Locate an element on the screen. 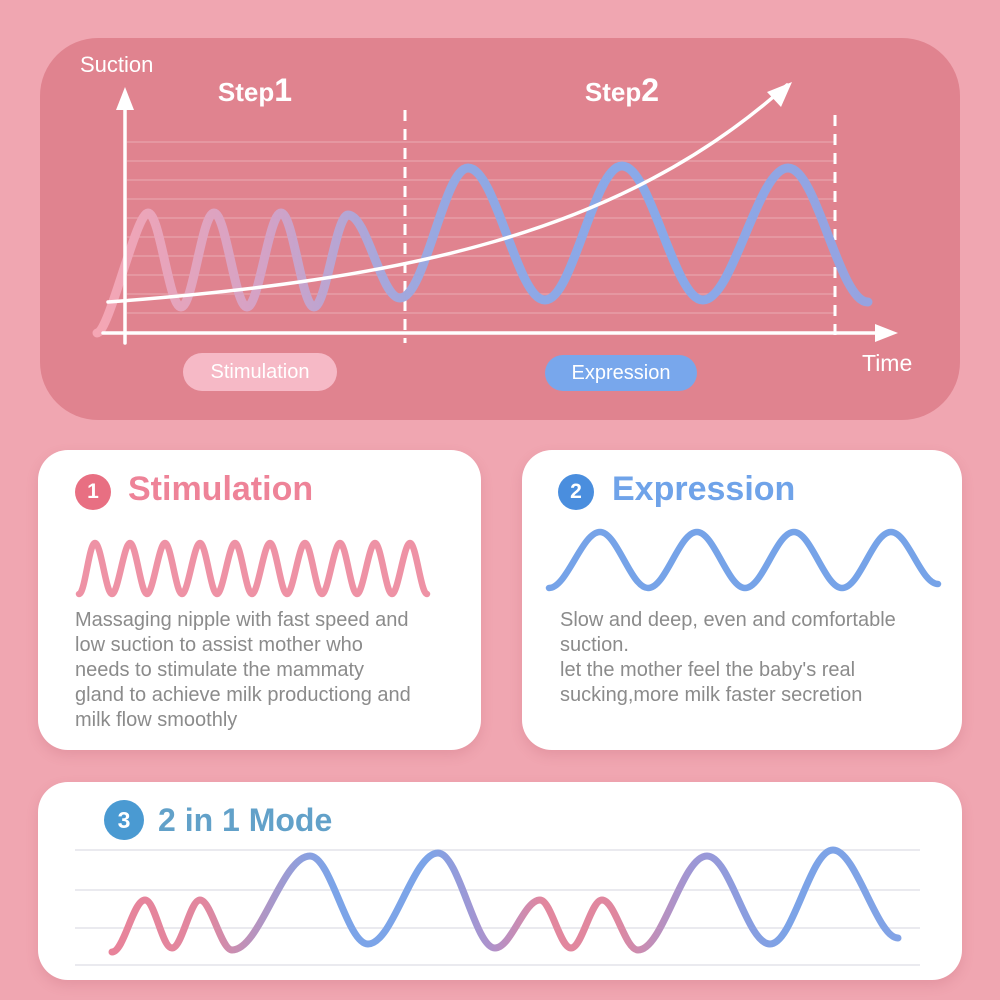  stimulation-wave-figure is located at coordinates (253, 568).